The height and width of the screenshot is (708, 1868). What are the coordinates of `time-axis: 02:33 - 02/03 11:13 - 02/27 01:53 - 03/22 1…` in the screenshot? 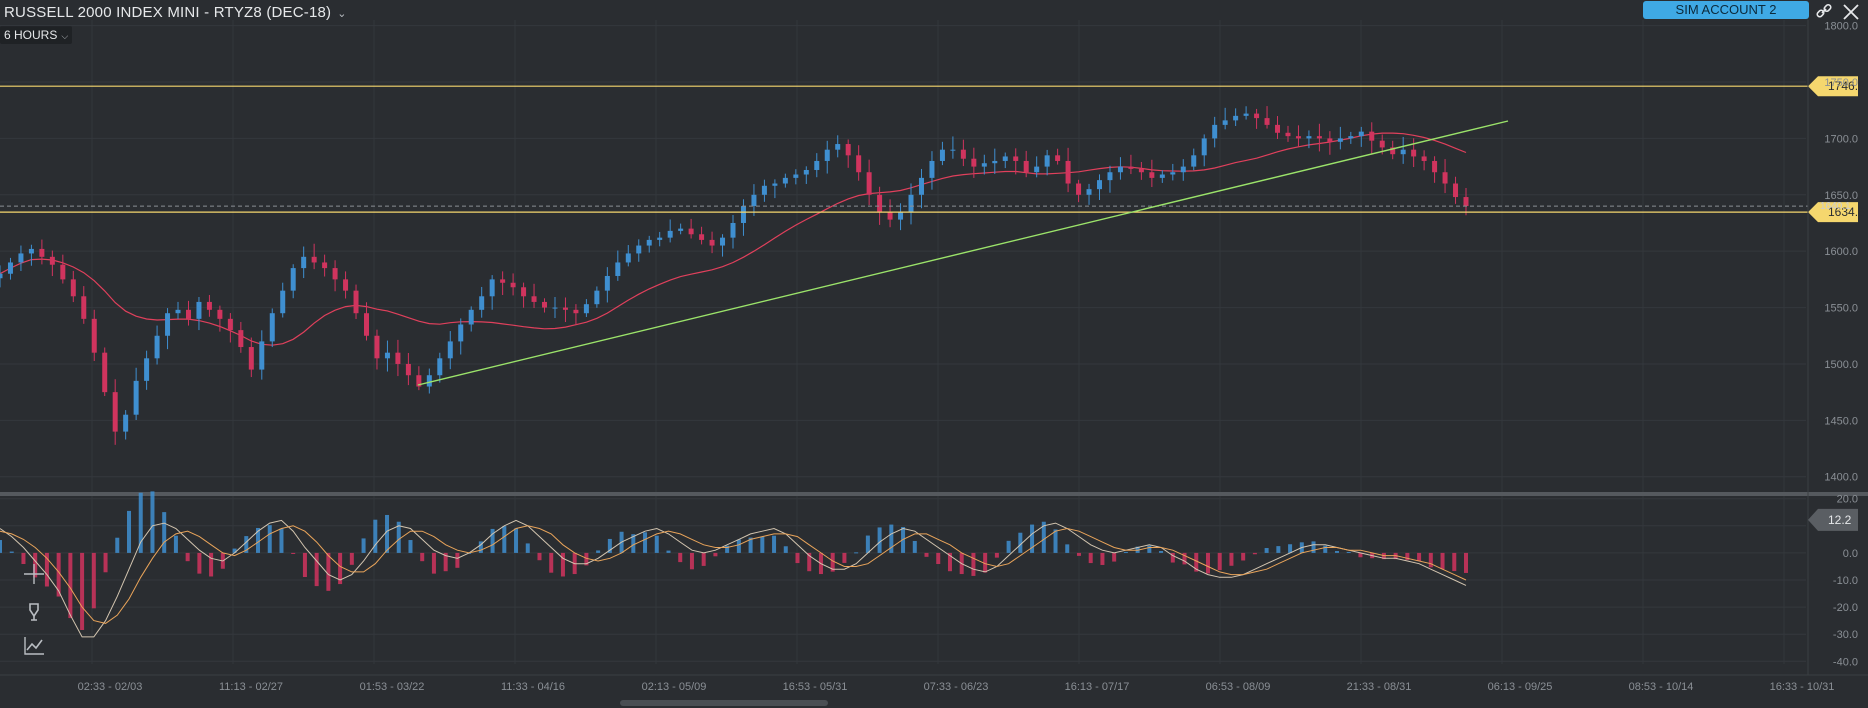 It's located at (934, 683).